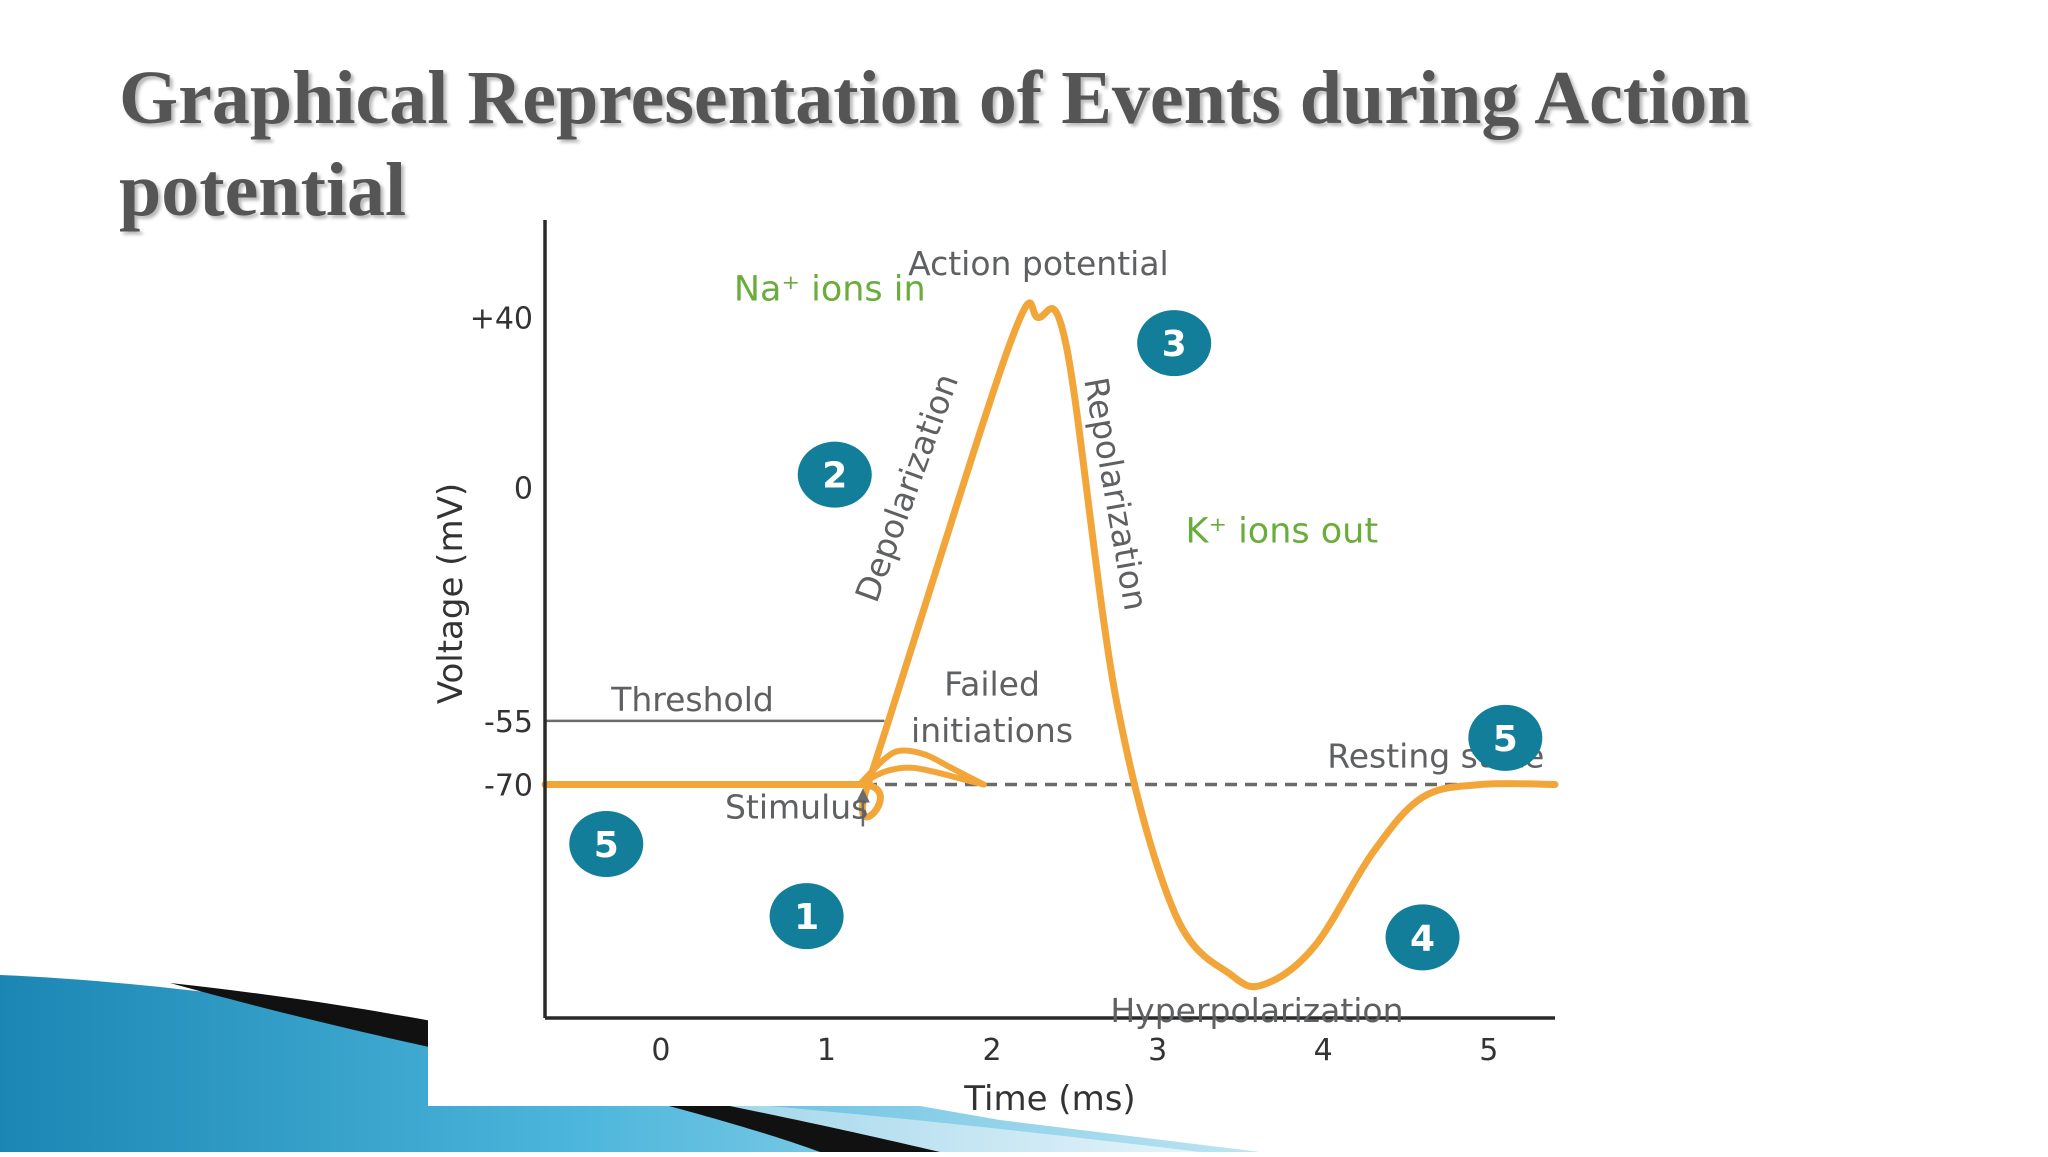 The width and height of the screenshot is (2048, 1157). I want to click on annotation-label: Action potential, so click(1038, 263).